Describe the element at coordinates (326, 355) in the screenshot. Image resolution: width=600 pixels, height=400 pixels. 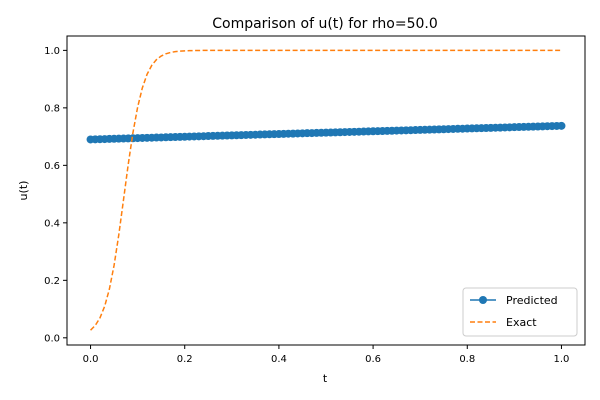
I see `x-axis: 0.0 0.2 0.4 0.6 0.8 1.0` at that location.